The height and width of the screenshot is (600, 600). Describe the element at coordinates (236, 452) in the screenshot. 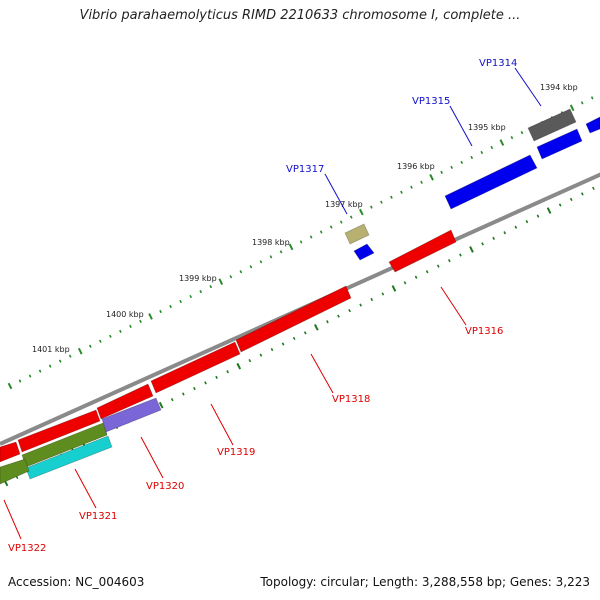

I see `gene-label-vp1319: VP1319` at that location.